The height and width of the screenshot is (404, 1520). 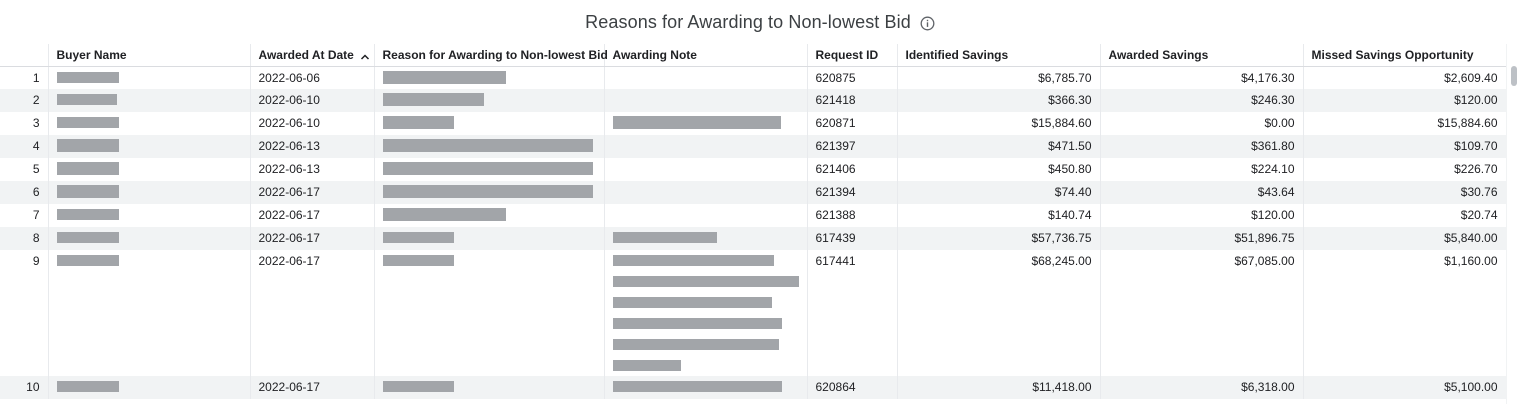 I want to click on missed-savings-cell: $5,840.00, so click(x=1404, y=238).